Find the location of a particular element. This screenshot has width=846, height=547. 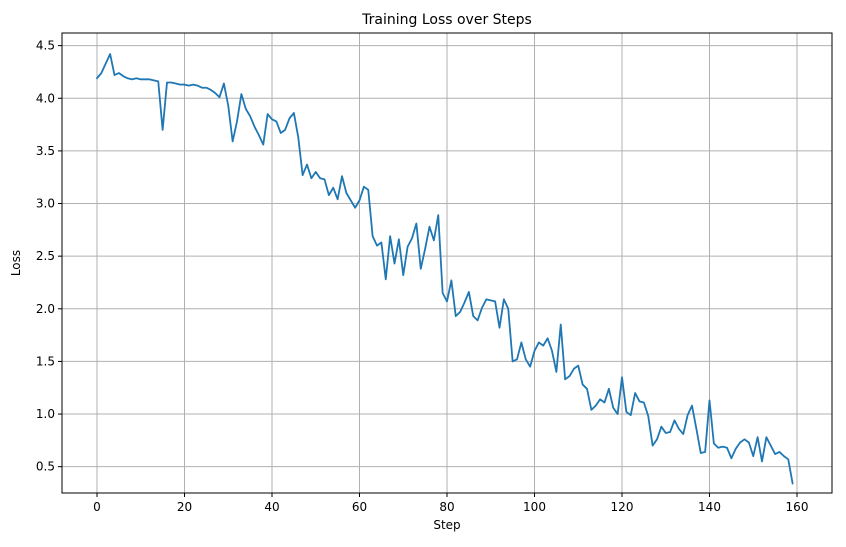

y-tick-label: 2.5 is located at coordinates (45, 256).